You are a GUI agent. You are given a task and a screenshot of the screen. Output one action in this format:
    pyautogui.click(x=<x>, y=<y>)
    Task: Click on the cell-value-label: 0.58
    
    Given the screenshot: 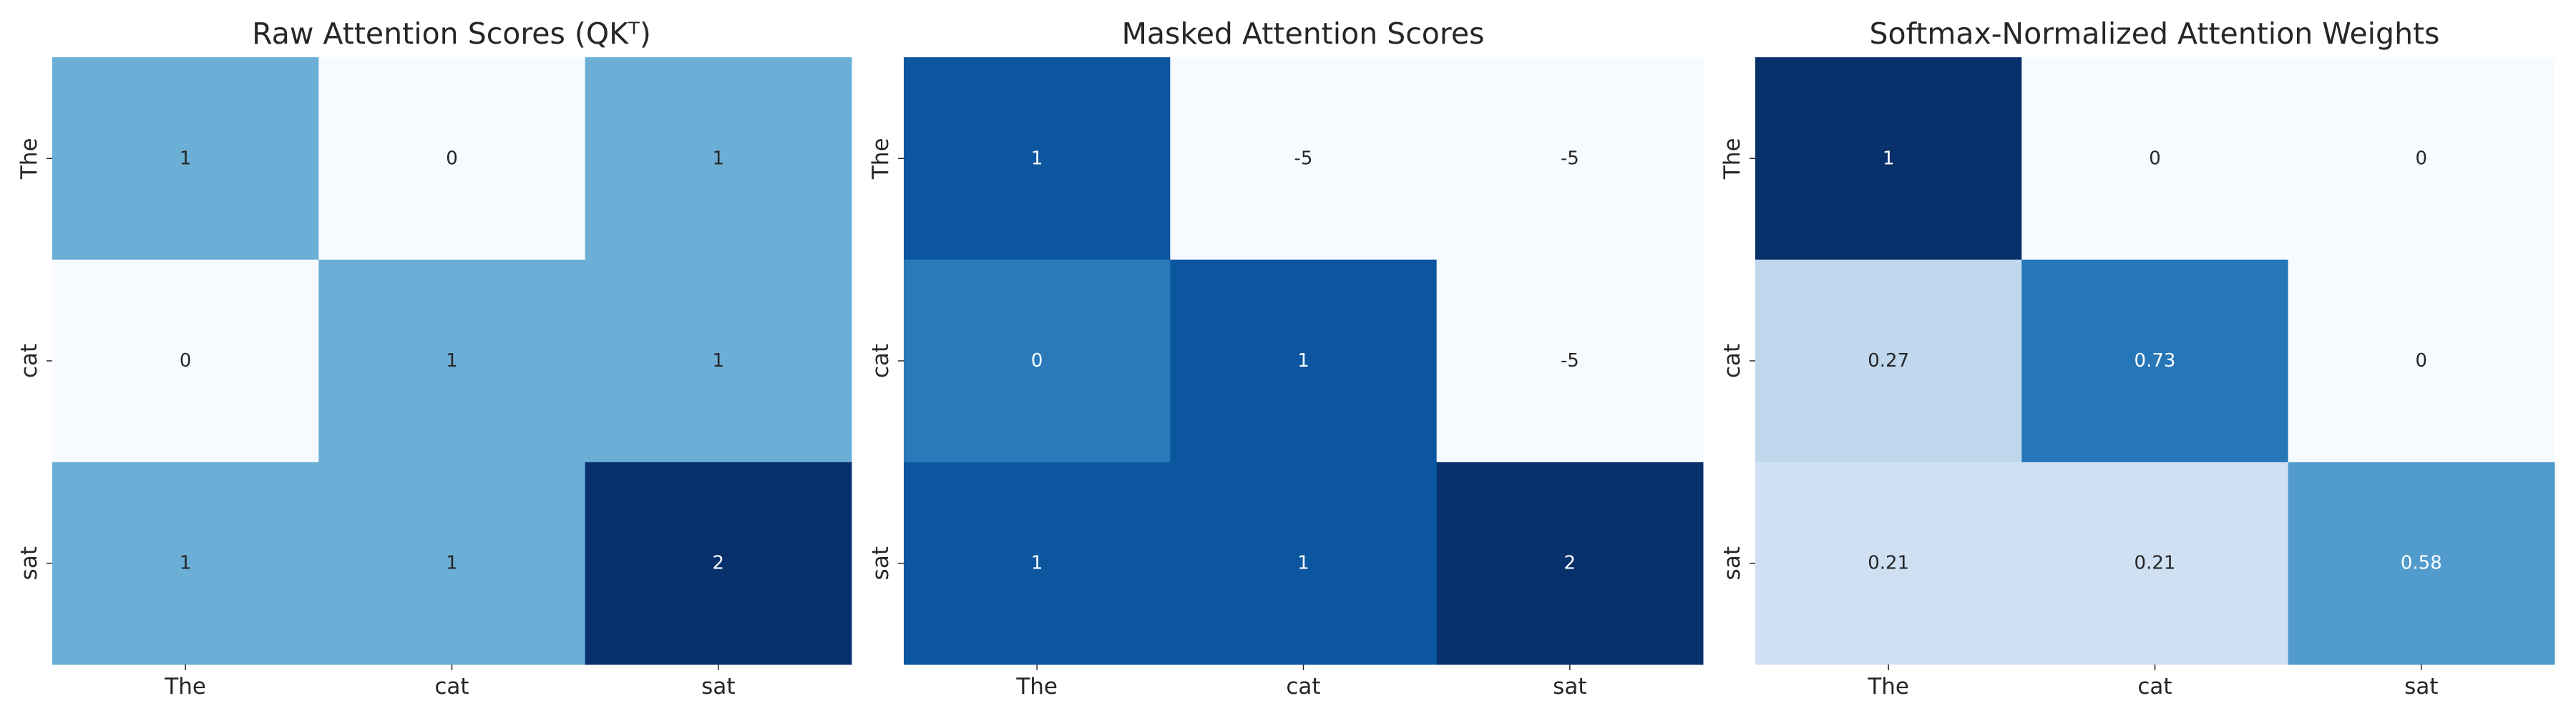 What is the action you would take?
    pyautogui.click(x=2421, y=563)
    